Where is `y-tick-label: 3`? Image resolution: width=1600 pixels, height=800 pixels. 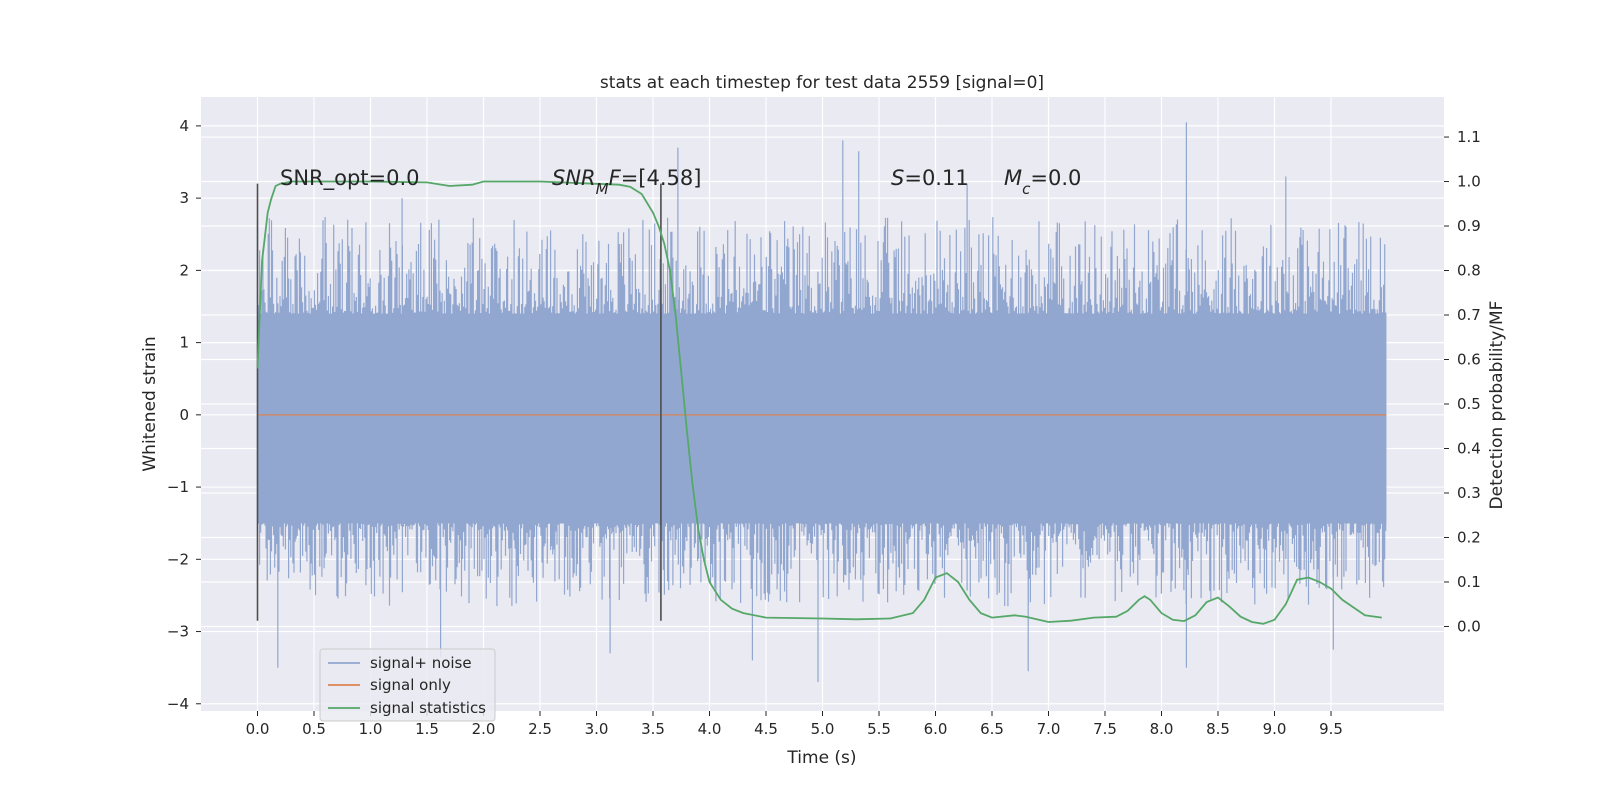 y-tick-label: 3 is located at coordinates (184, 198).